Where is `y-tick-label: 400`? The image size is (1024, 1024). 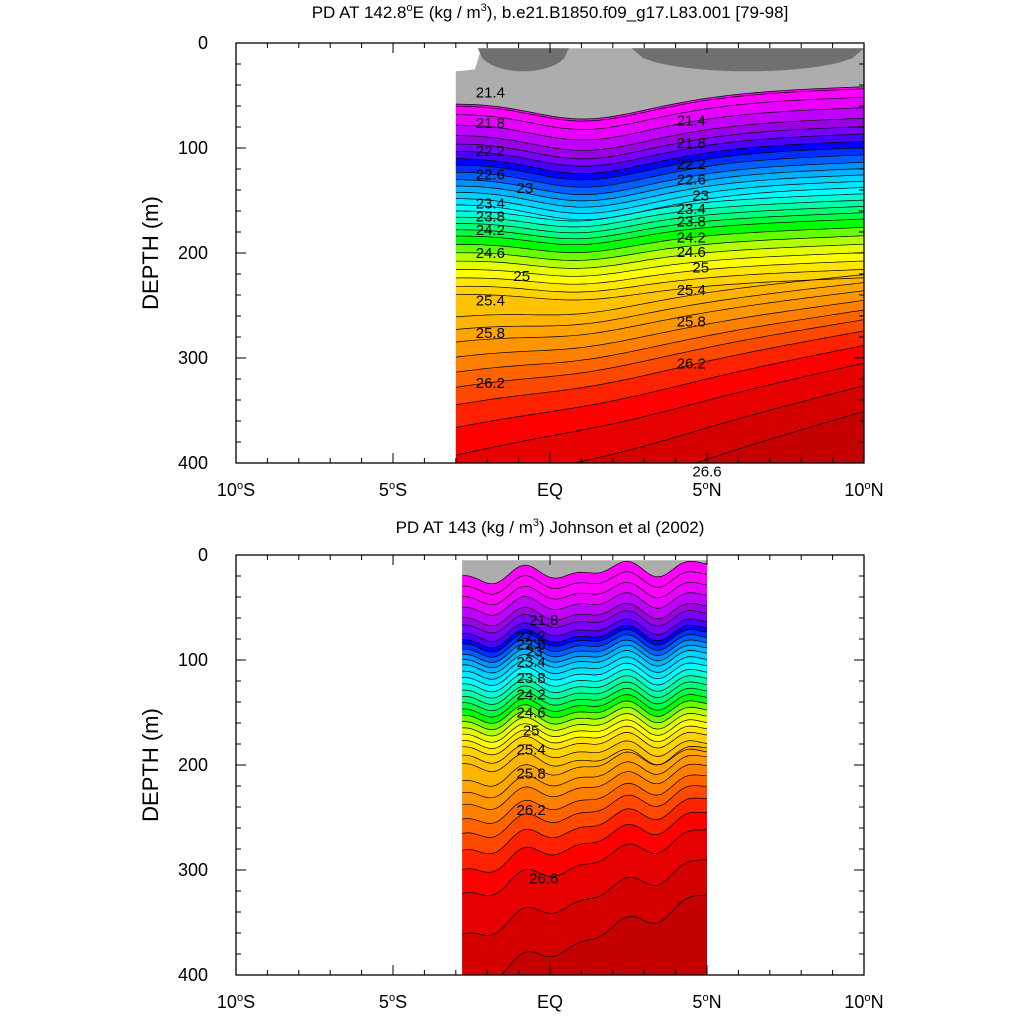 y-tick-label: 400 is located at coordinates (193, 463).